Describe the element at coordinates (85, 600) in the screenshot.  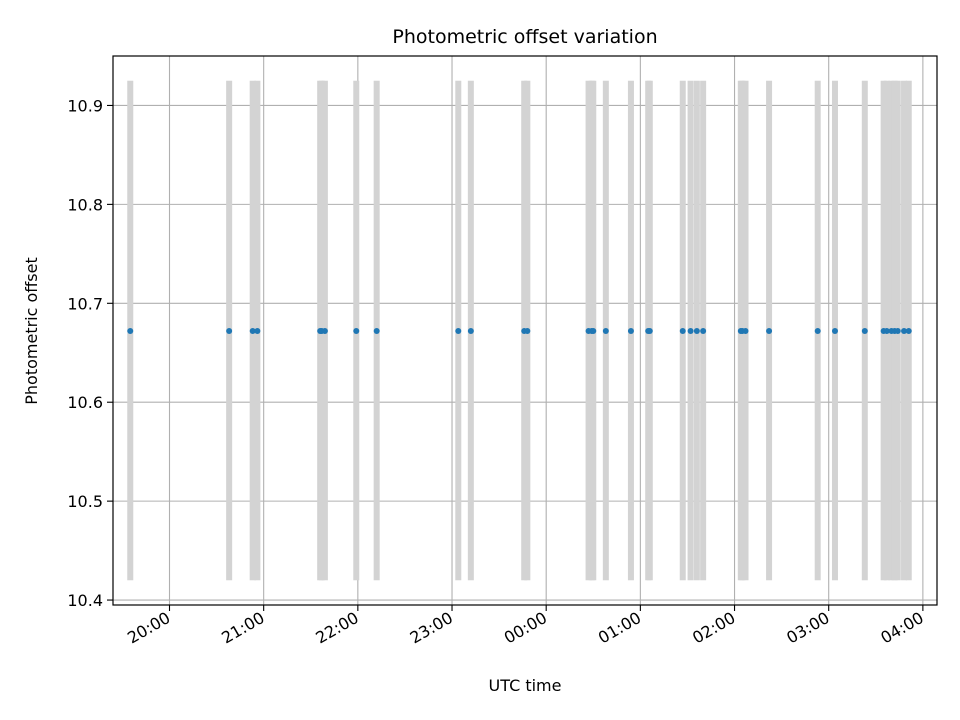
I see `y-tick-label: 10.4` at that location.